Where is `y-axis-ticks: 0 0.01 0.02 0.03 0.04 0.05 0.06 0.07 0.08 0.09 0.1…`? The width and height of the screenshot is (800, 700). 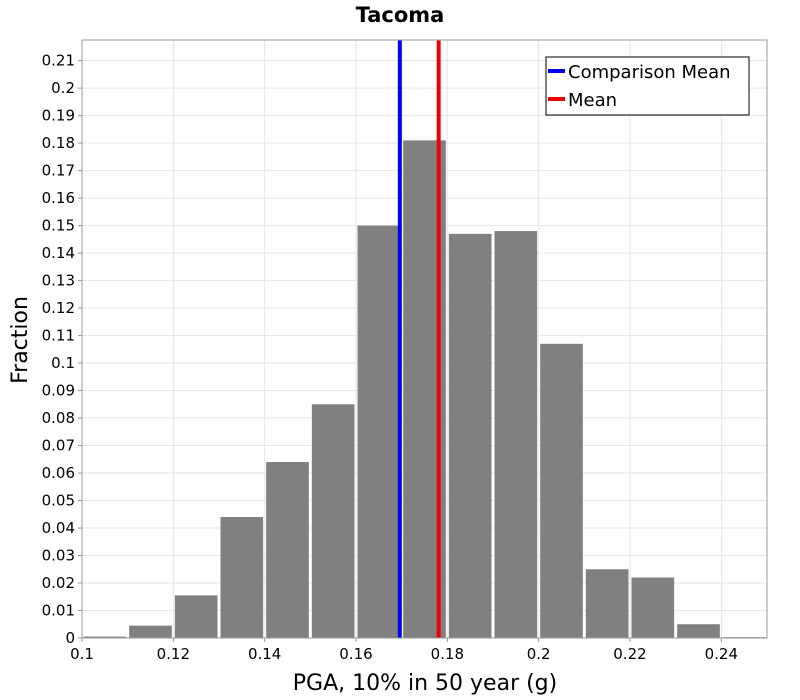 y-axis-ticks: 0 0.01 0.02 0.03 0.04 0.05 0.06 0.07 0.08 0.09 0.1… is located at coordinates (62, 349).